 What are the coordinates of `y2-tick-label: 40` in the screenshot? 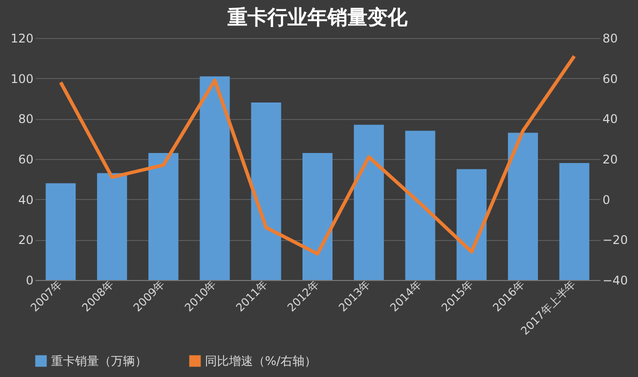 It's located at (610, 119).